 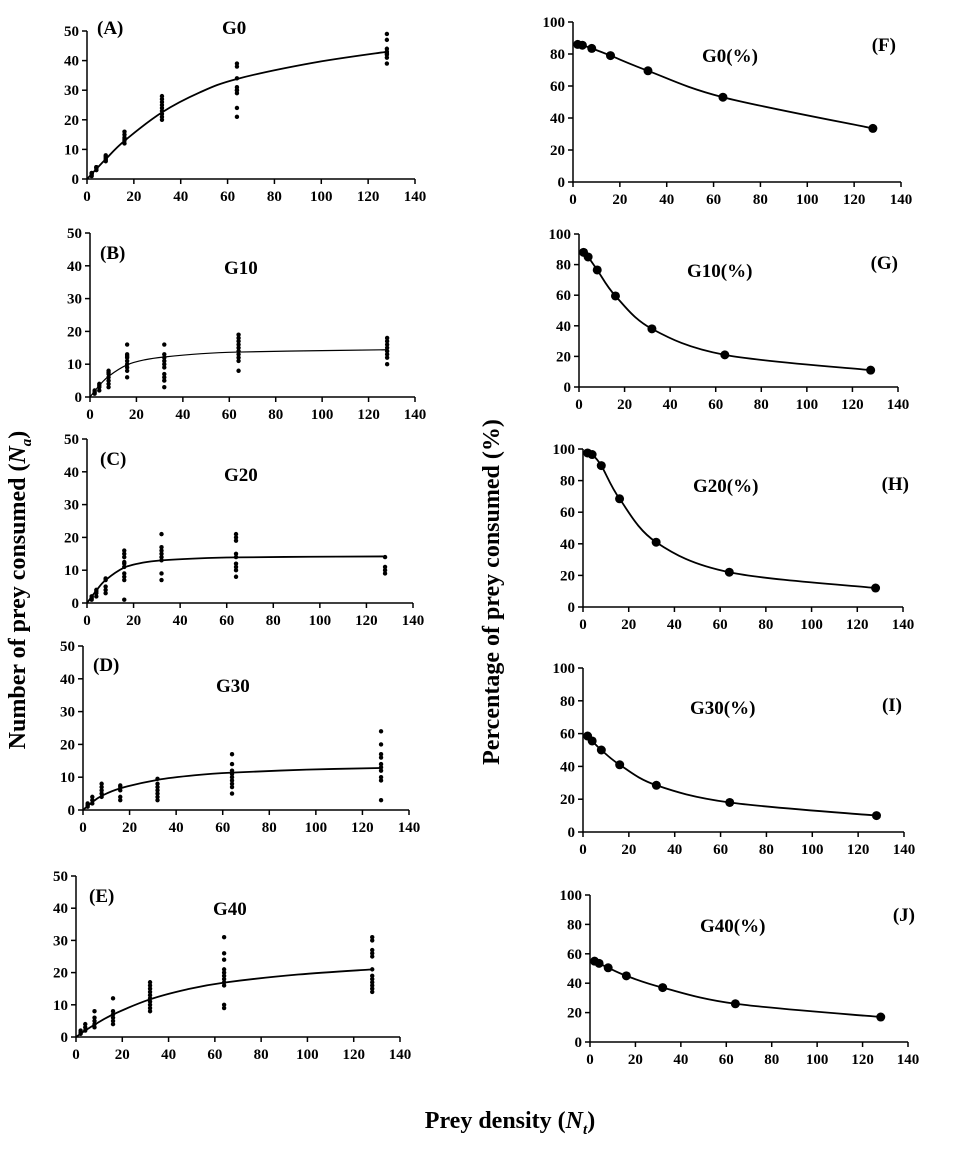 I want to click on y-tick-label: 10, so click(x=60, y=1006).